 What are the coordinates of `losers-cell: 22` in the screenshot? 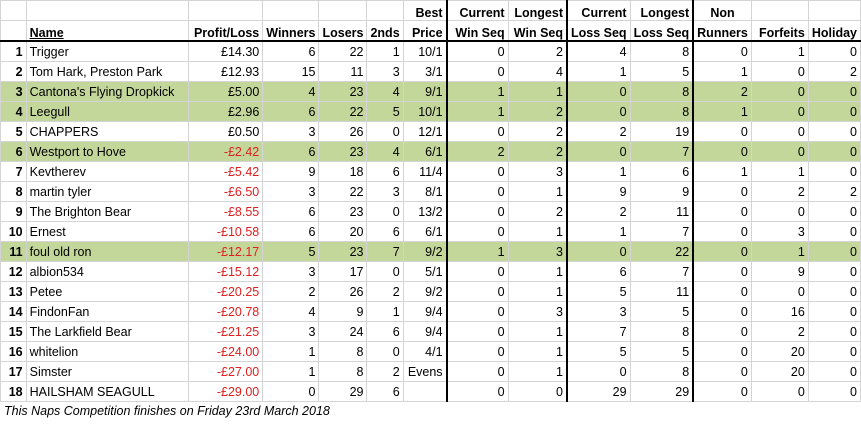 It's located at (343, 111).